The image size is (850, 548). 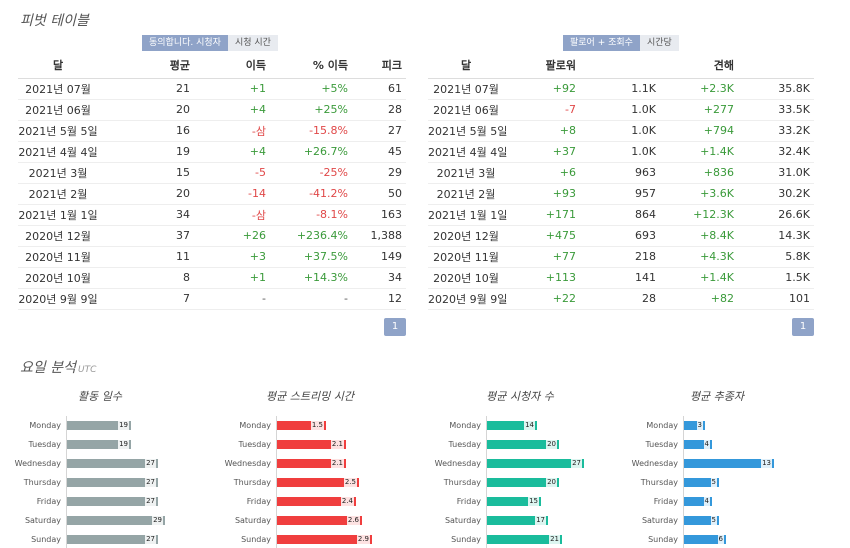 I want to click on chart-bar: 3, so click(x=694, y=425).